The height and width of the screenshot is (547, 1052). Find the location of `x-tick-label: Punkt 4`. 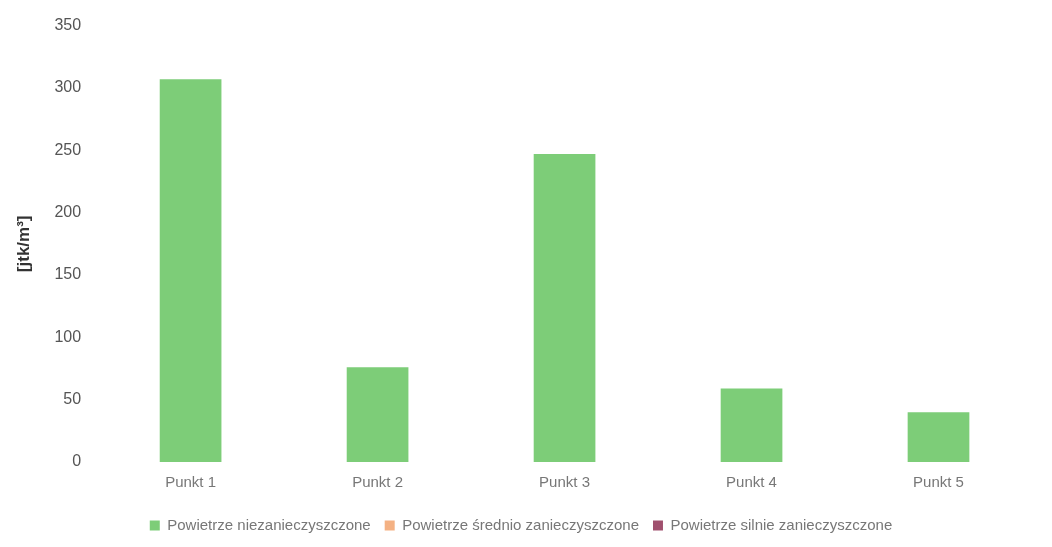

x-tick-label: Punkt 4 is located at coordinates (751, 482).